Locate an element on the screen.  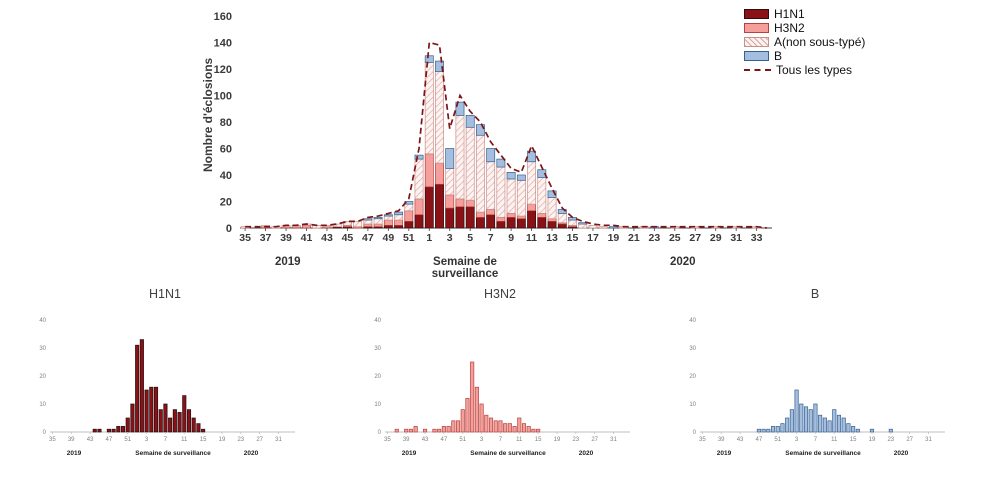
x-tick-label: 51 is located at coordinates (462, 440).